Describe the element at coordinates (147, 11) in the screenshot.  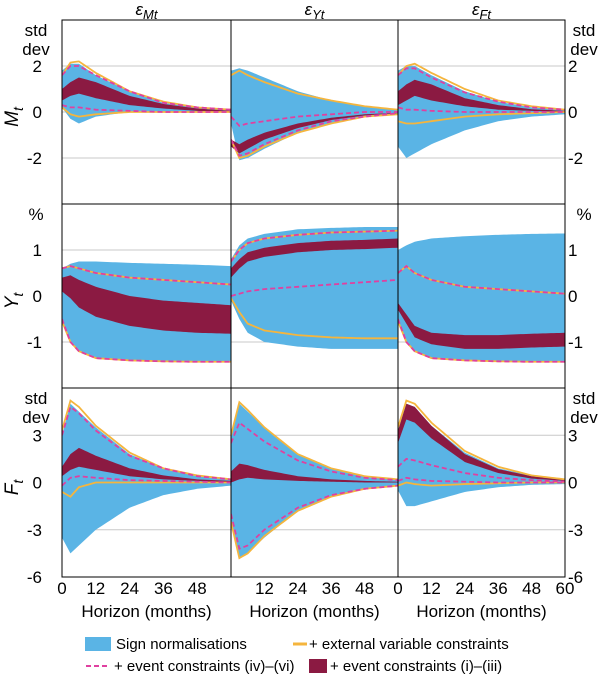
I see `column-title-eM: εMt` at that location.